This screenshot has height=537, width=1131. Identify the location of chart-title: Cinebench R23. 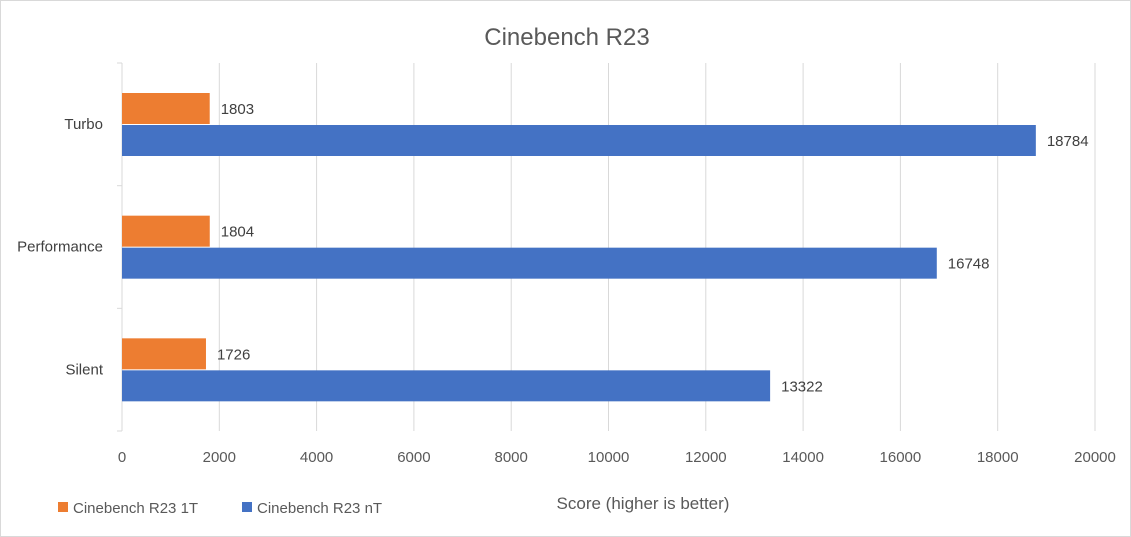
(566, 37).